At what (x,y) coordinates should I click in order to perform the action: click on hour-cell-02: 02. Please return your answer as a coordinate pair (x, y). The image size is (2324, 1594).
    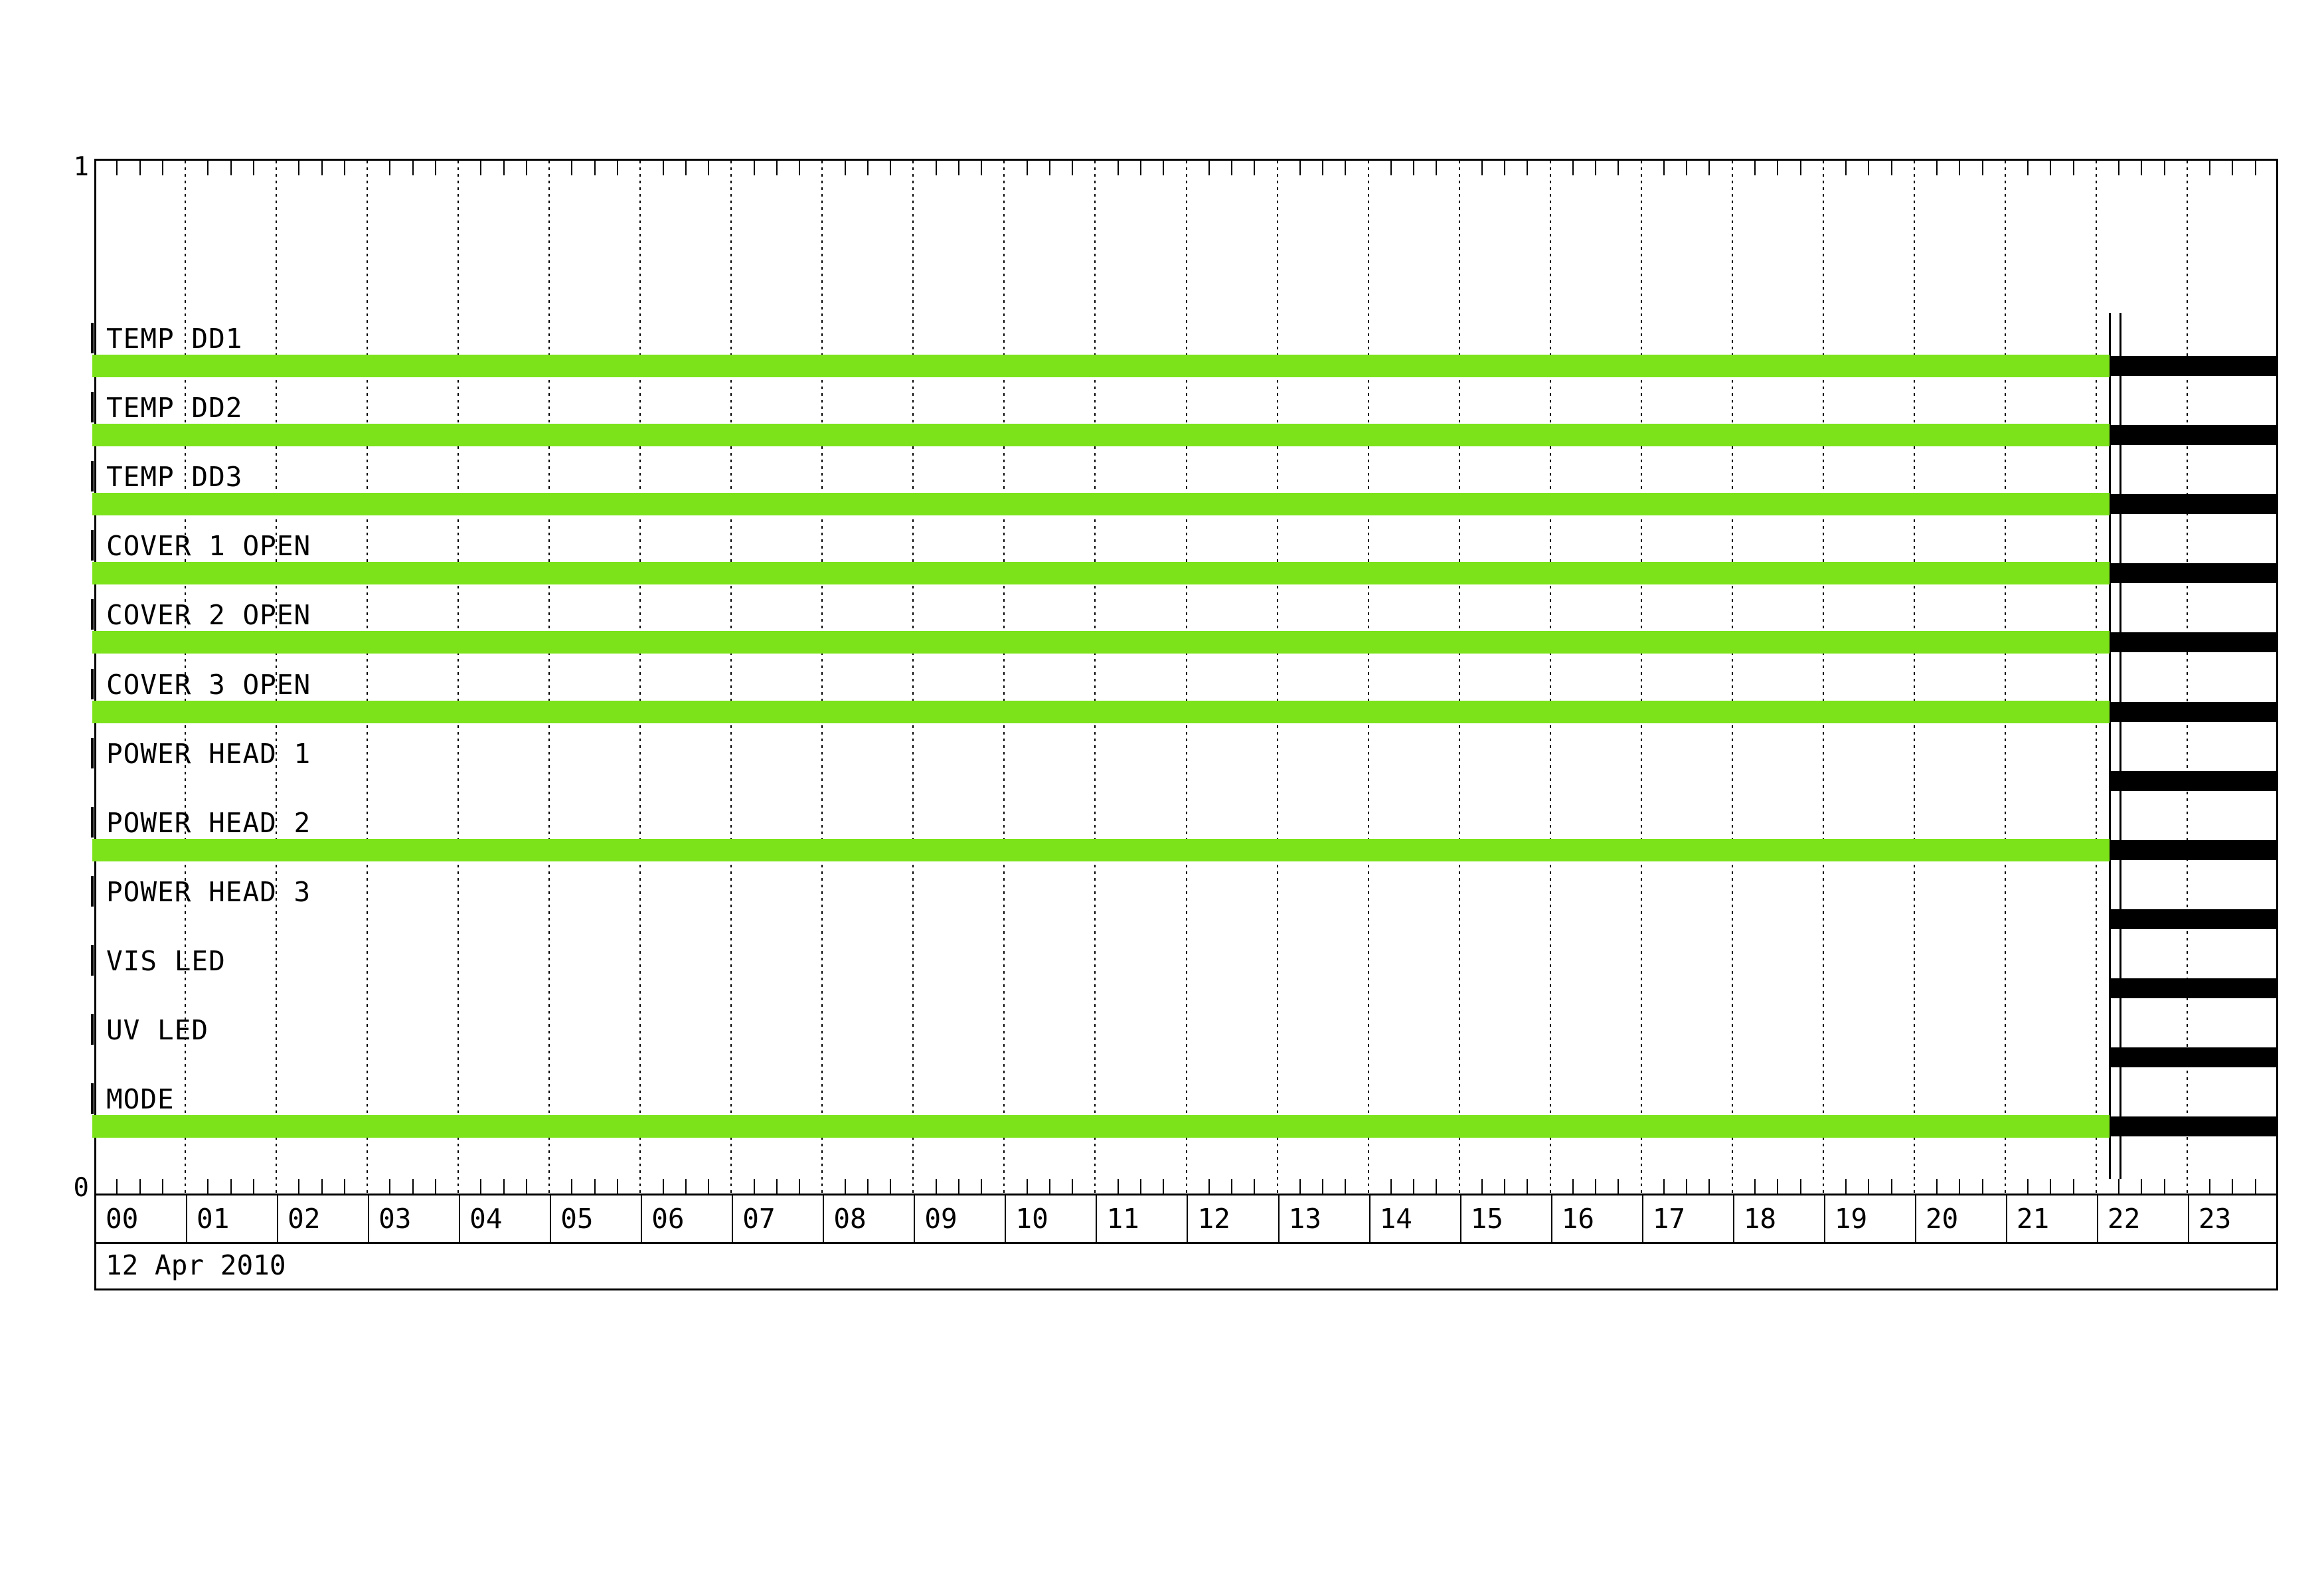
    Looking at the image, I should click on (324, 1219).